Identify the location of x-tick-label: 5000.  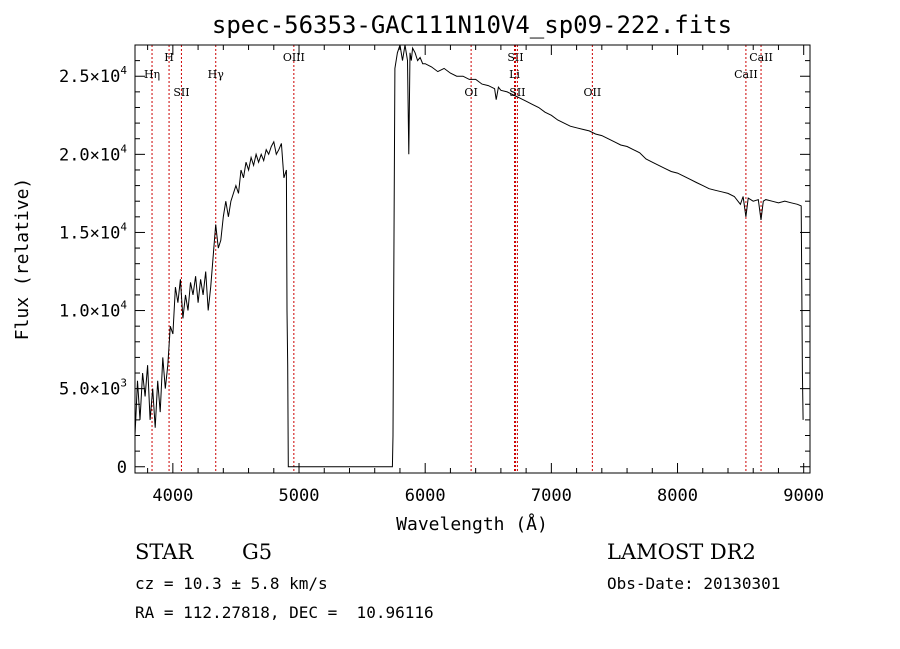
(299, 496).